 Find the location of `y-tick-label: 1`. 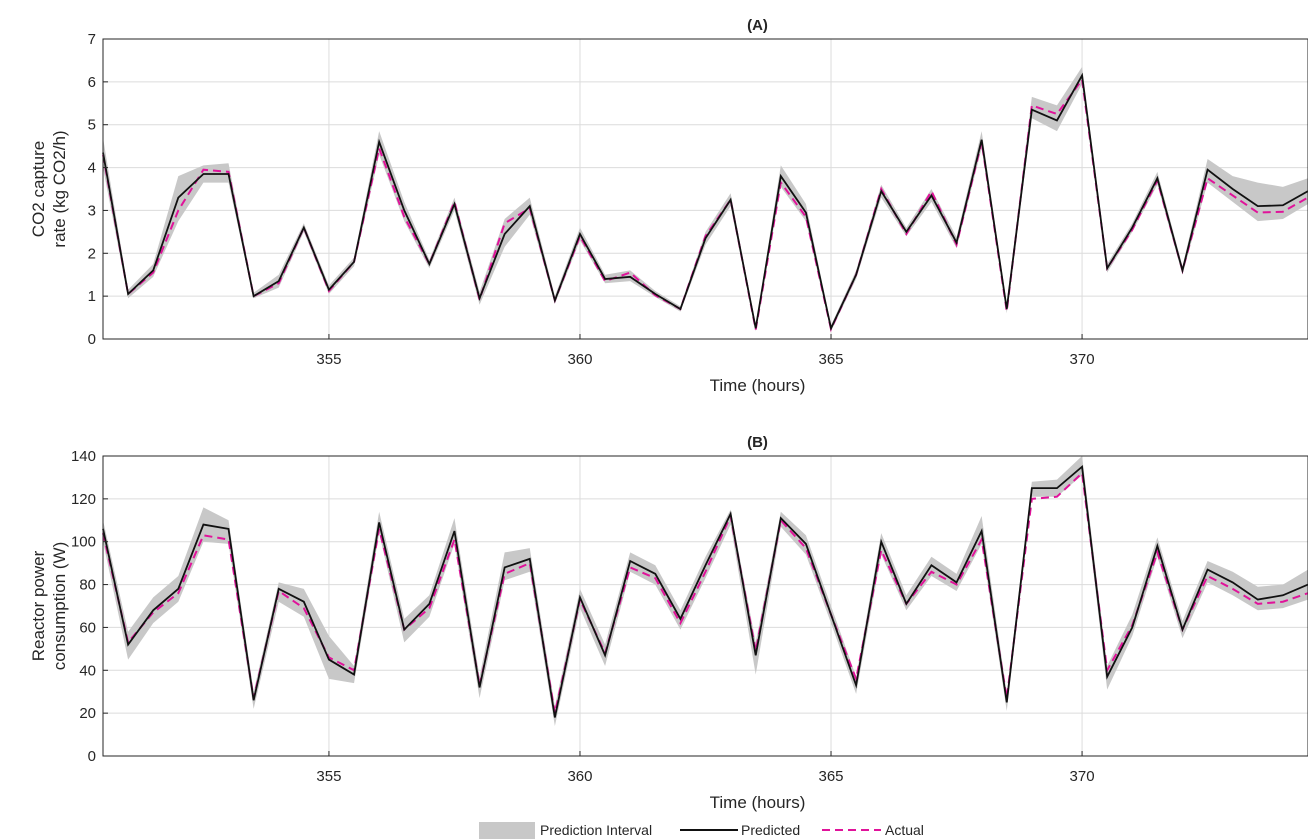

y-tick-label: 1 is located at coordinates (92, 296).